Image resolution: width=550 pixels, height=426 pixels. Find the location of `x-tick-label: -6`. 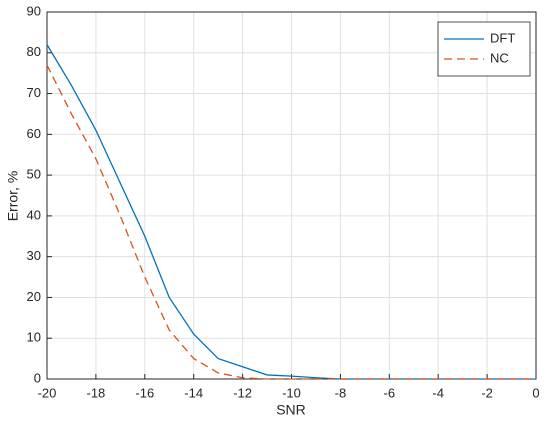

x-tick-label: -6 is located at coordinates (390, 392).